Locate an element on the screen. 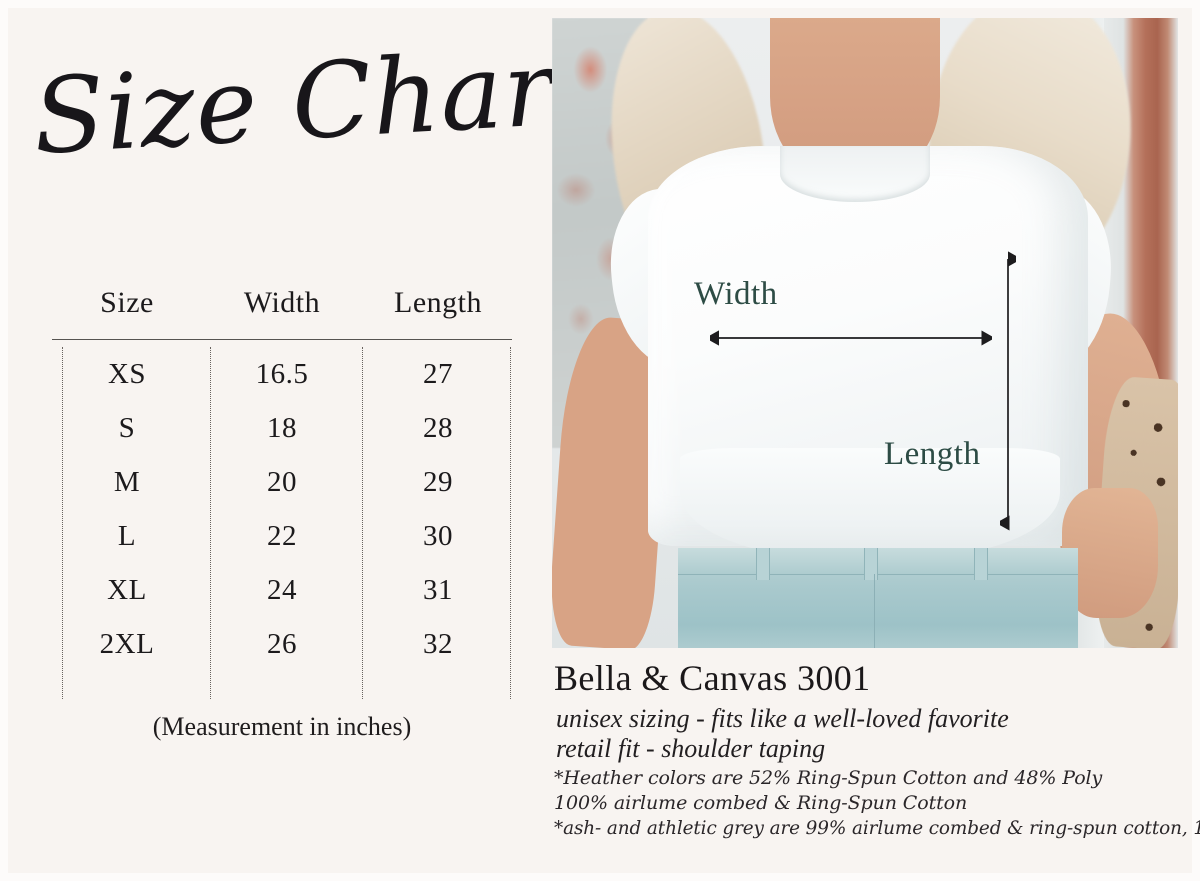 This screenshot has width=1200, height=881. jeans-fly-seam is located at coordinates (874, 611).